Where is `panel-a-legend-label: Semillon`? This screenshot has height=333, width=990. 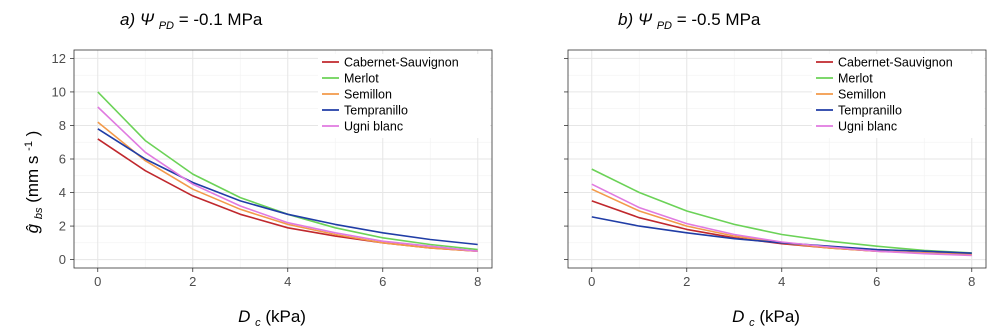
panel-a-legend-label: Semillon is located at coordinates (368, 95).